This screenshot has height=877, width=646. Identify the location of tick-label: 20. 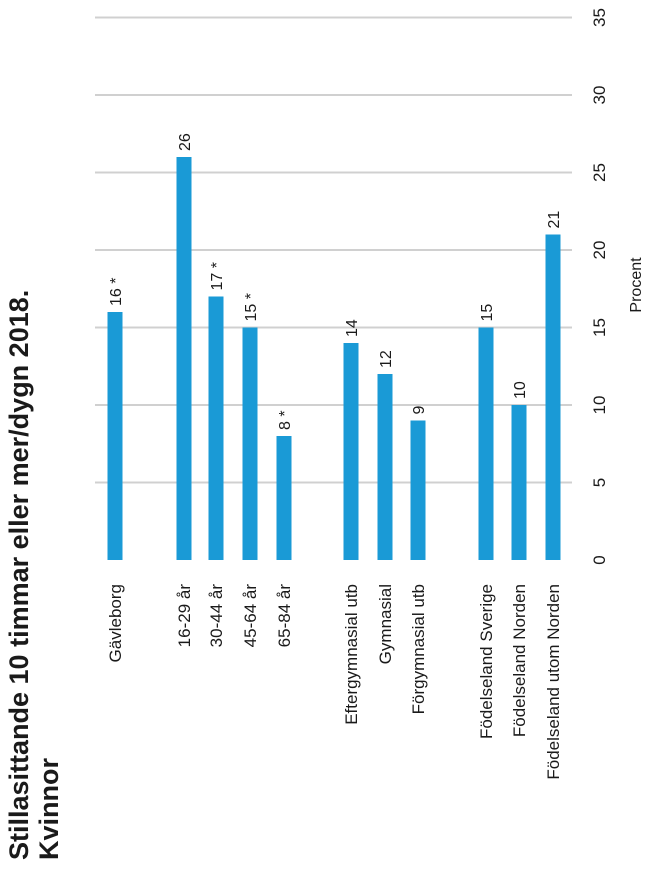
(599, 250).